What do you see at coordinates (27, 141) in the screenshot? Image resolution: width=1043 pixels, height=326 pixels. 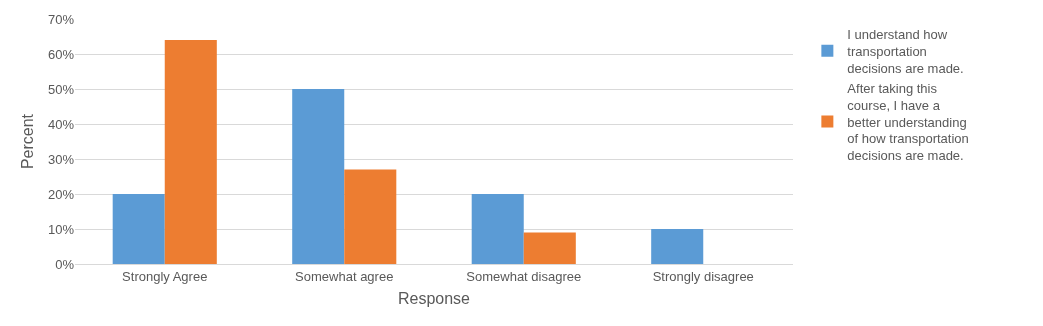 I see `y-axis-title: Percent` at bounding box center [27, 141].